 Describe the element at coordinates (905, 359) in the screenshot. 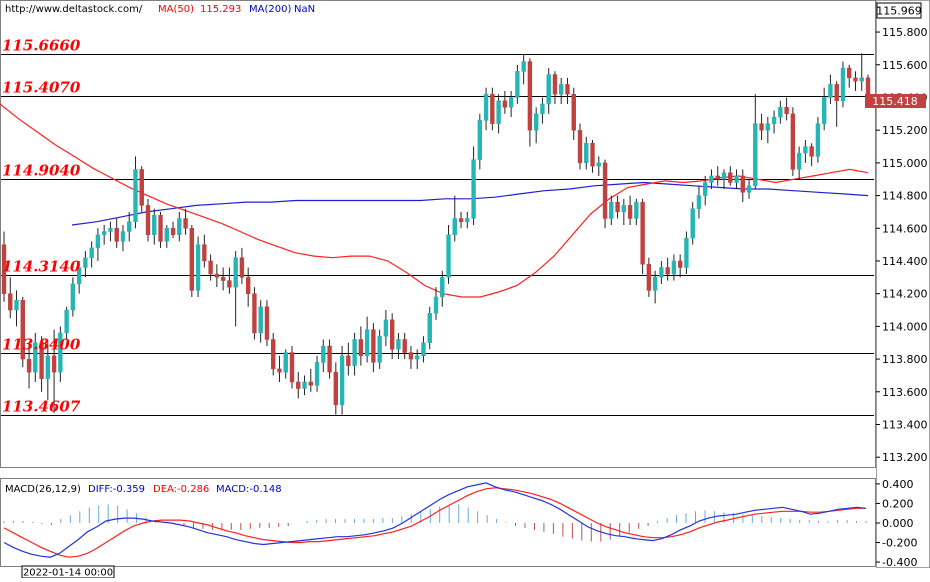

I see `price-tick-label: 113.800` at that location.